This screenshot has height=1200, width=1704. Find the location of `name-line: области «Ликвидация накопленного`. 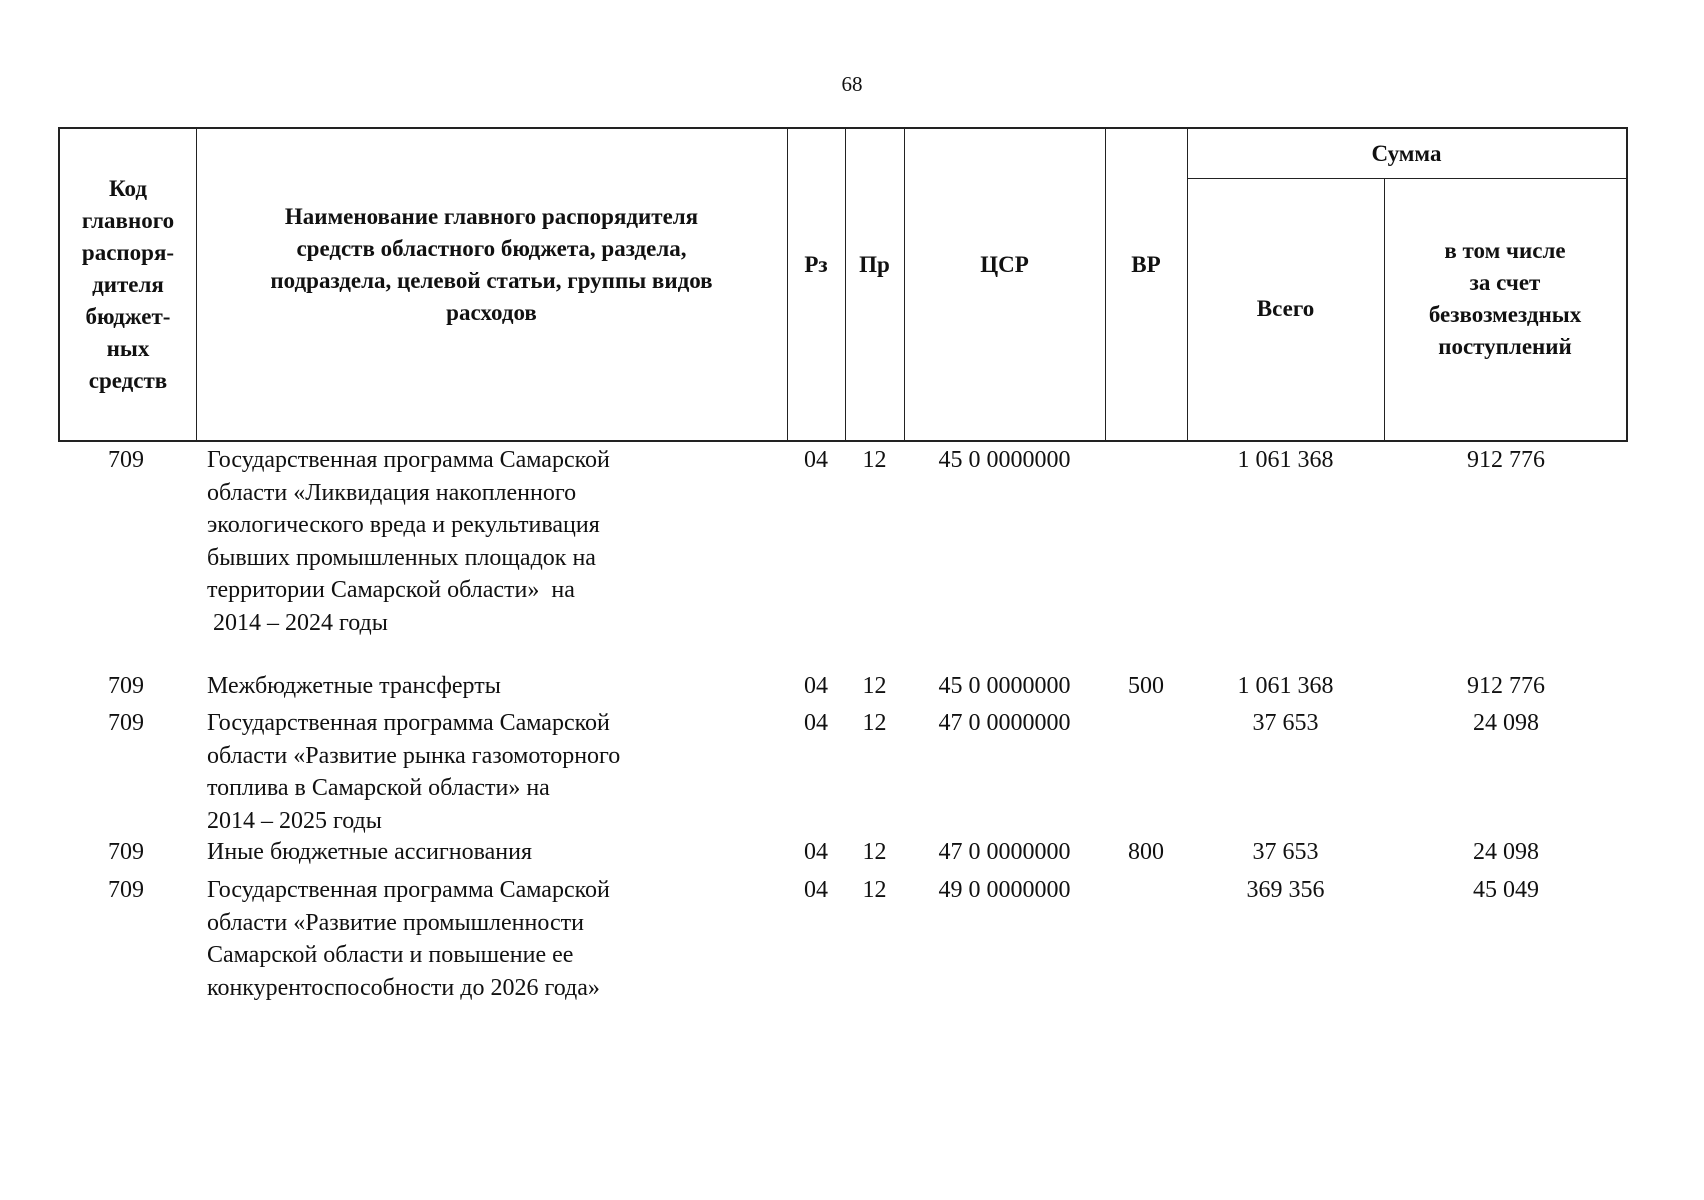

name-line: области «Ликвидация накопленного is located at coordinates (392, 492).